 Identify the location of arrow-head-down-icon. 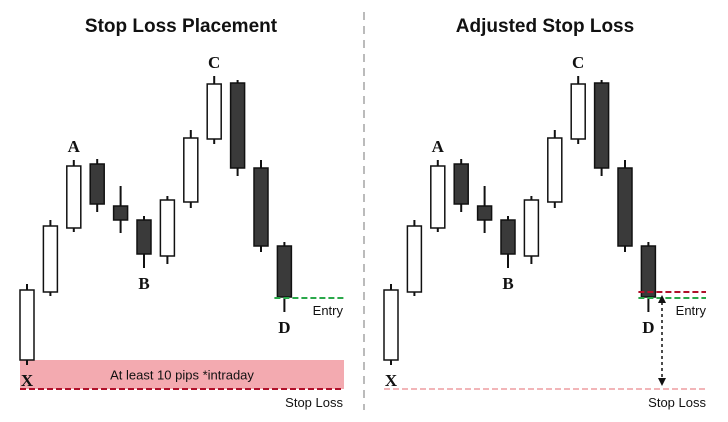
(662, 382).